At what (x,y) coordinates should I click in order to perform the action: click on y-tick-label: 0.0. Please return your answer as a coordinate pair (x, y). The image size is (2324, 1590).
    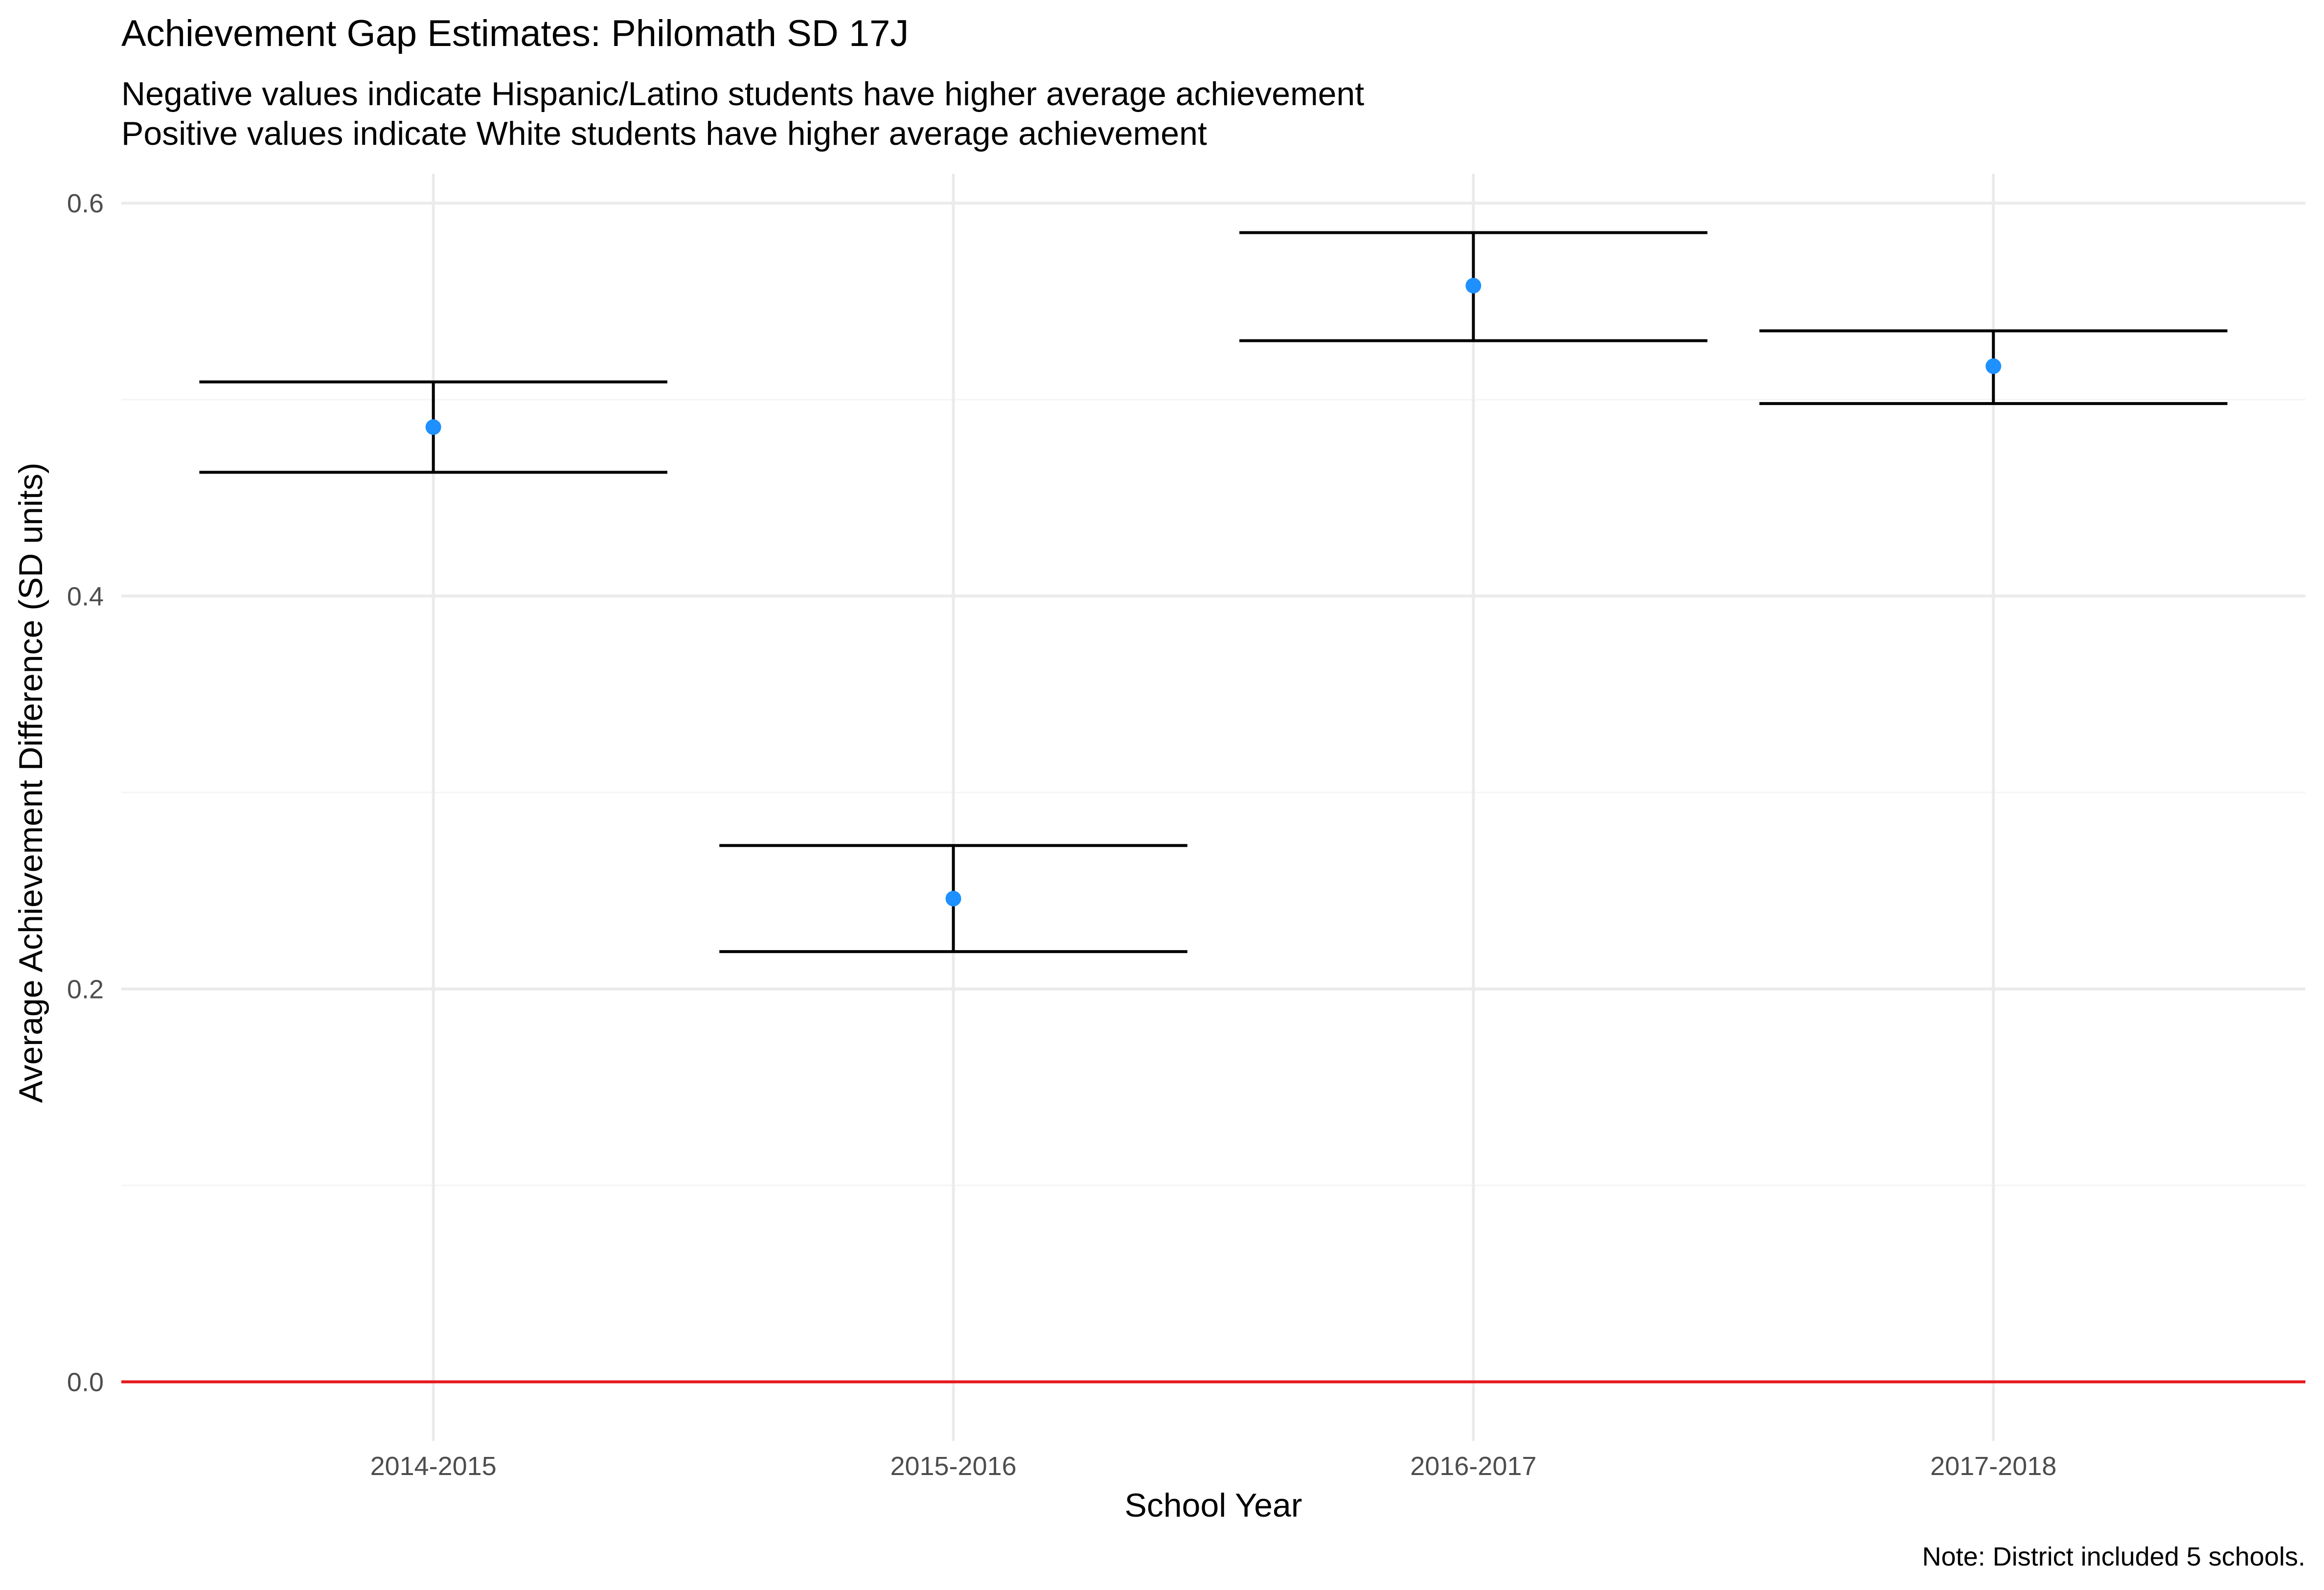
    Looking at the image, I should click on (85, 1383).